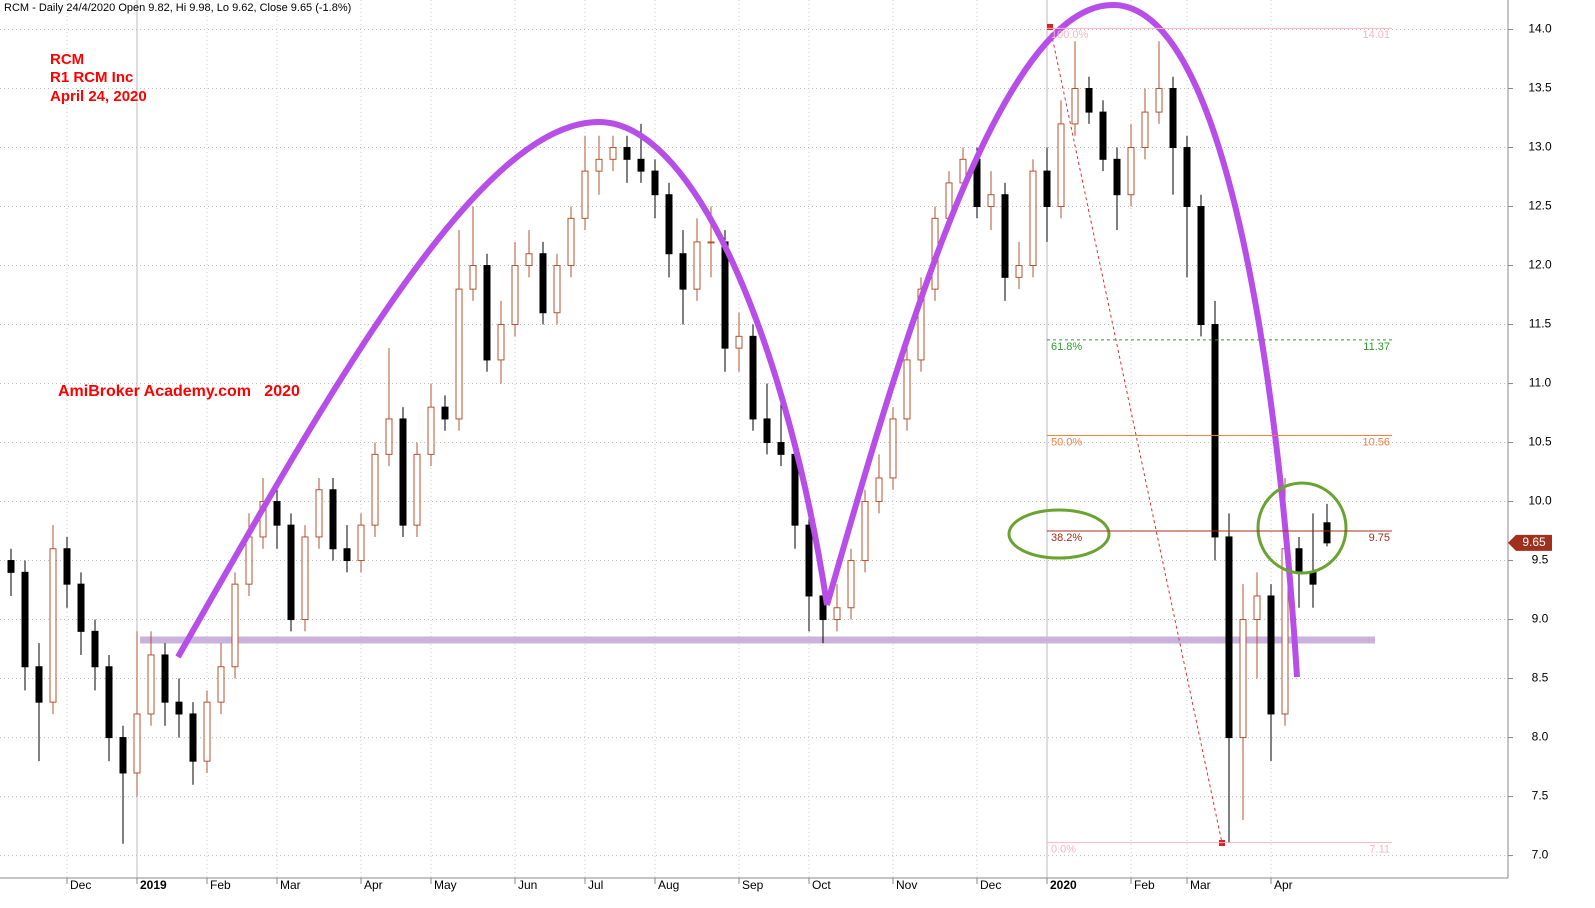 This screenshot has width=1595, height=908. I want to click on annotation: April 24, 2020, so click(98, 96).